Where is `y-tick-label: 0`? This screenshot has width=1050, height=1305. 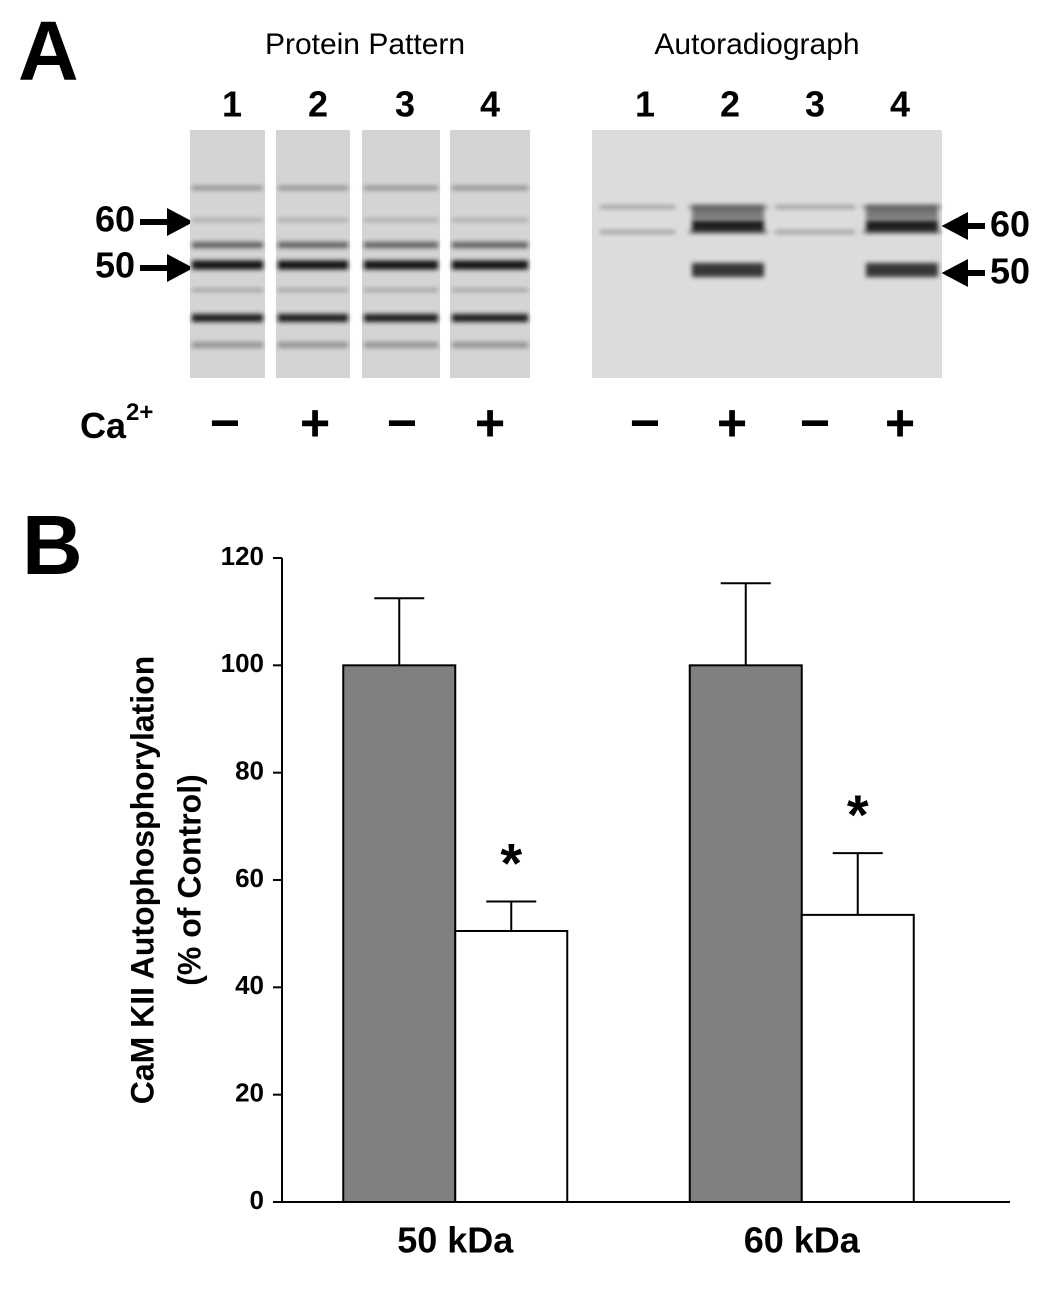
y-tick-label: 0 is located at coordinates (257, 1200).